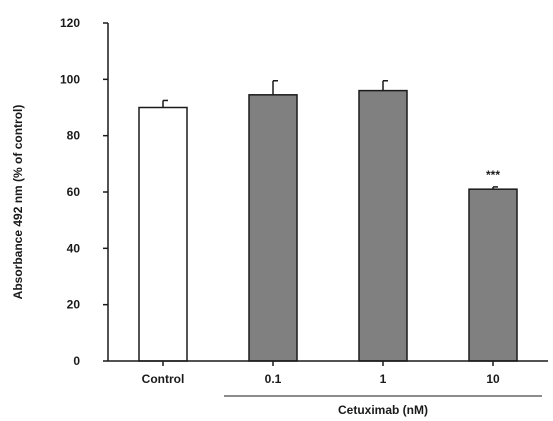  What do you see at coordinates (163, 379) in the screenshot?
I see `x-tick-label: Control` at bounding box center [163, 379].